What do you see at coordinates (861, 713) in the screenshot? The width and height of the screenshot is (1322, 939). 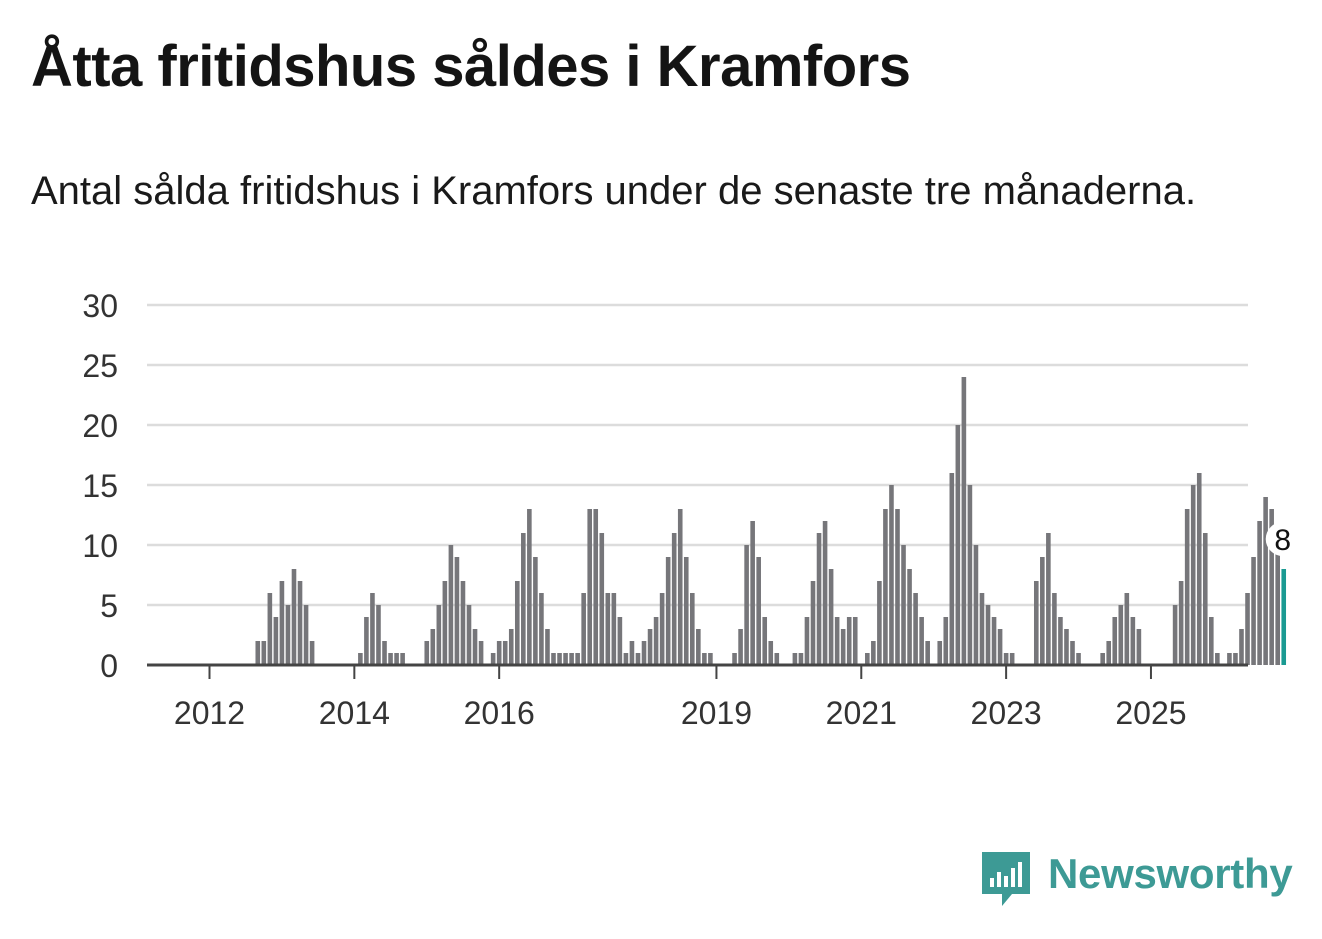 I see `x-tick-label: 2021` at bounding box center [861, 713].